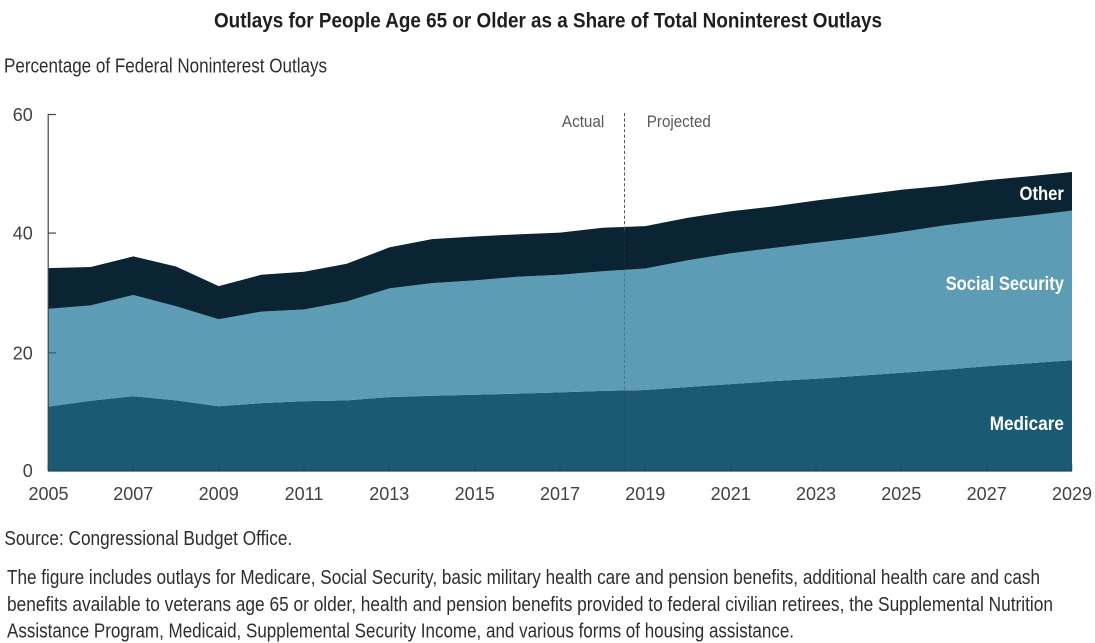 Image resolution: width=1095 pixels, height=643 pixels. What do you see at coordinates (560, 494) in the screenshot?
I see `svg-text: 2017` at bounding box center [560, 494].